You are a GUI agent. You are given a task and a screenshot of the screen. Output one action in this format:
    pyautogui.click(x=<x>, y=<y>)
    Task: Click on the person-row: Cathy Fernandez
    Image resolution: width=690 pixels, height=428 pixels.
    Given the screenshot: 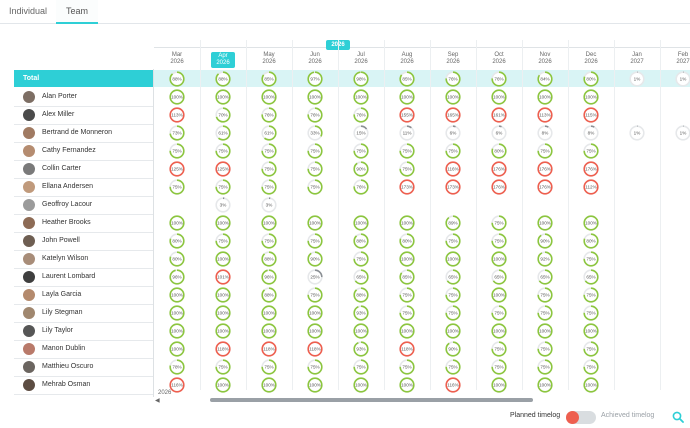 What is the action you would take?
    pyautogui.click(x=84, y=151)
    